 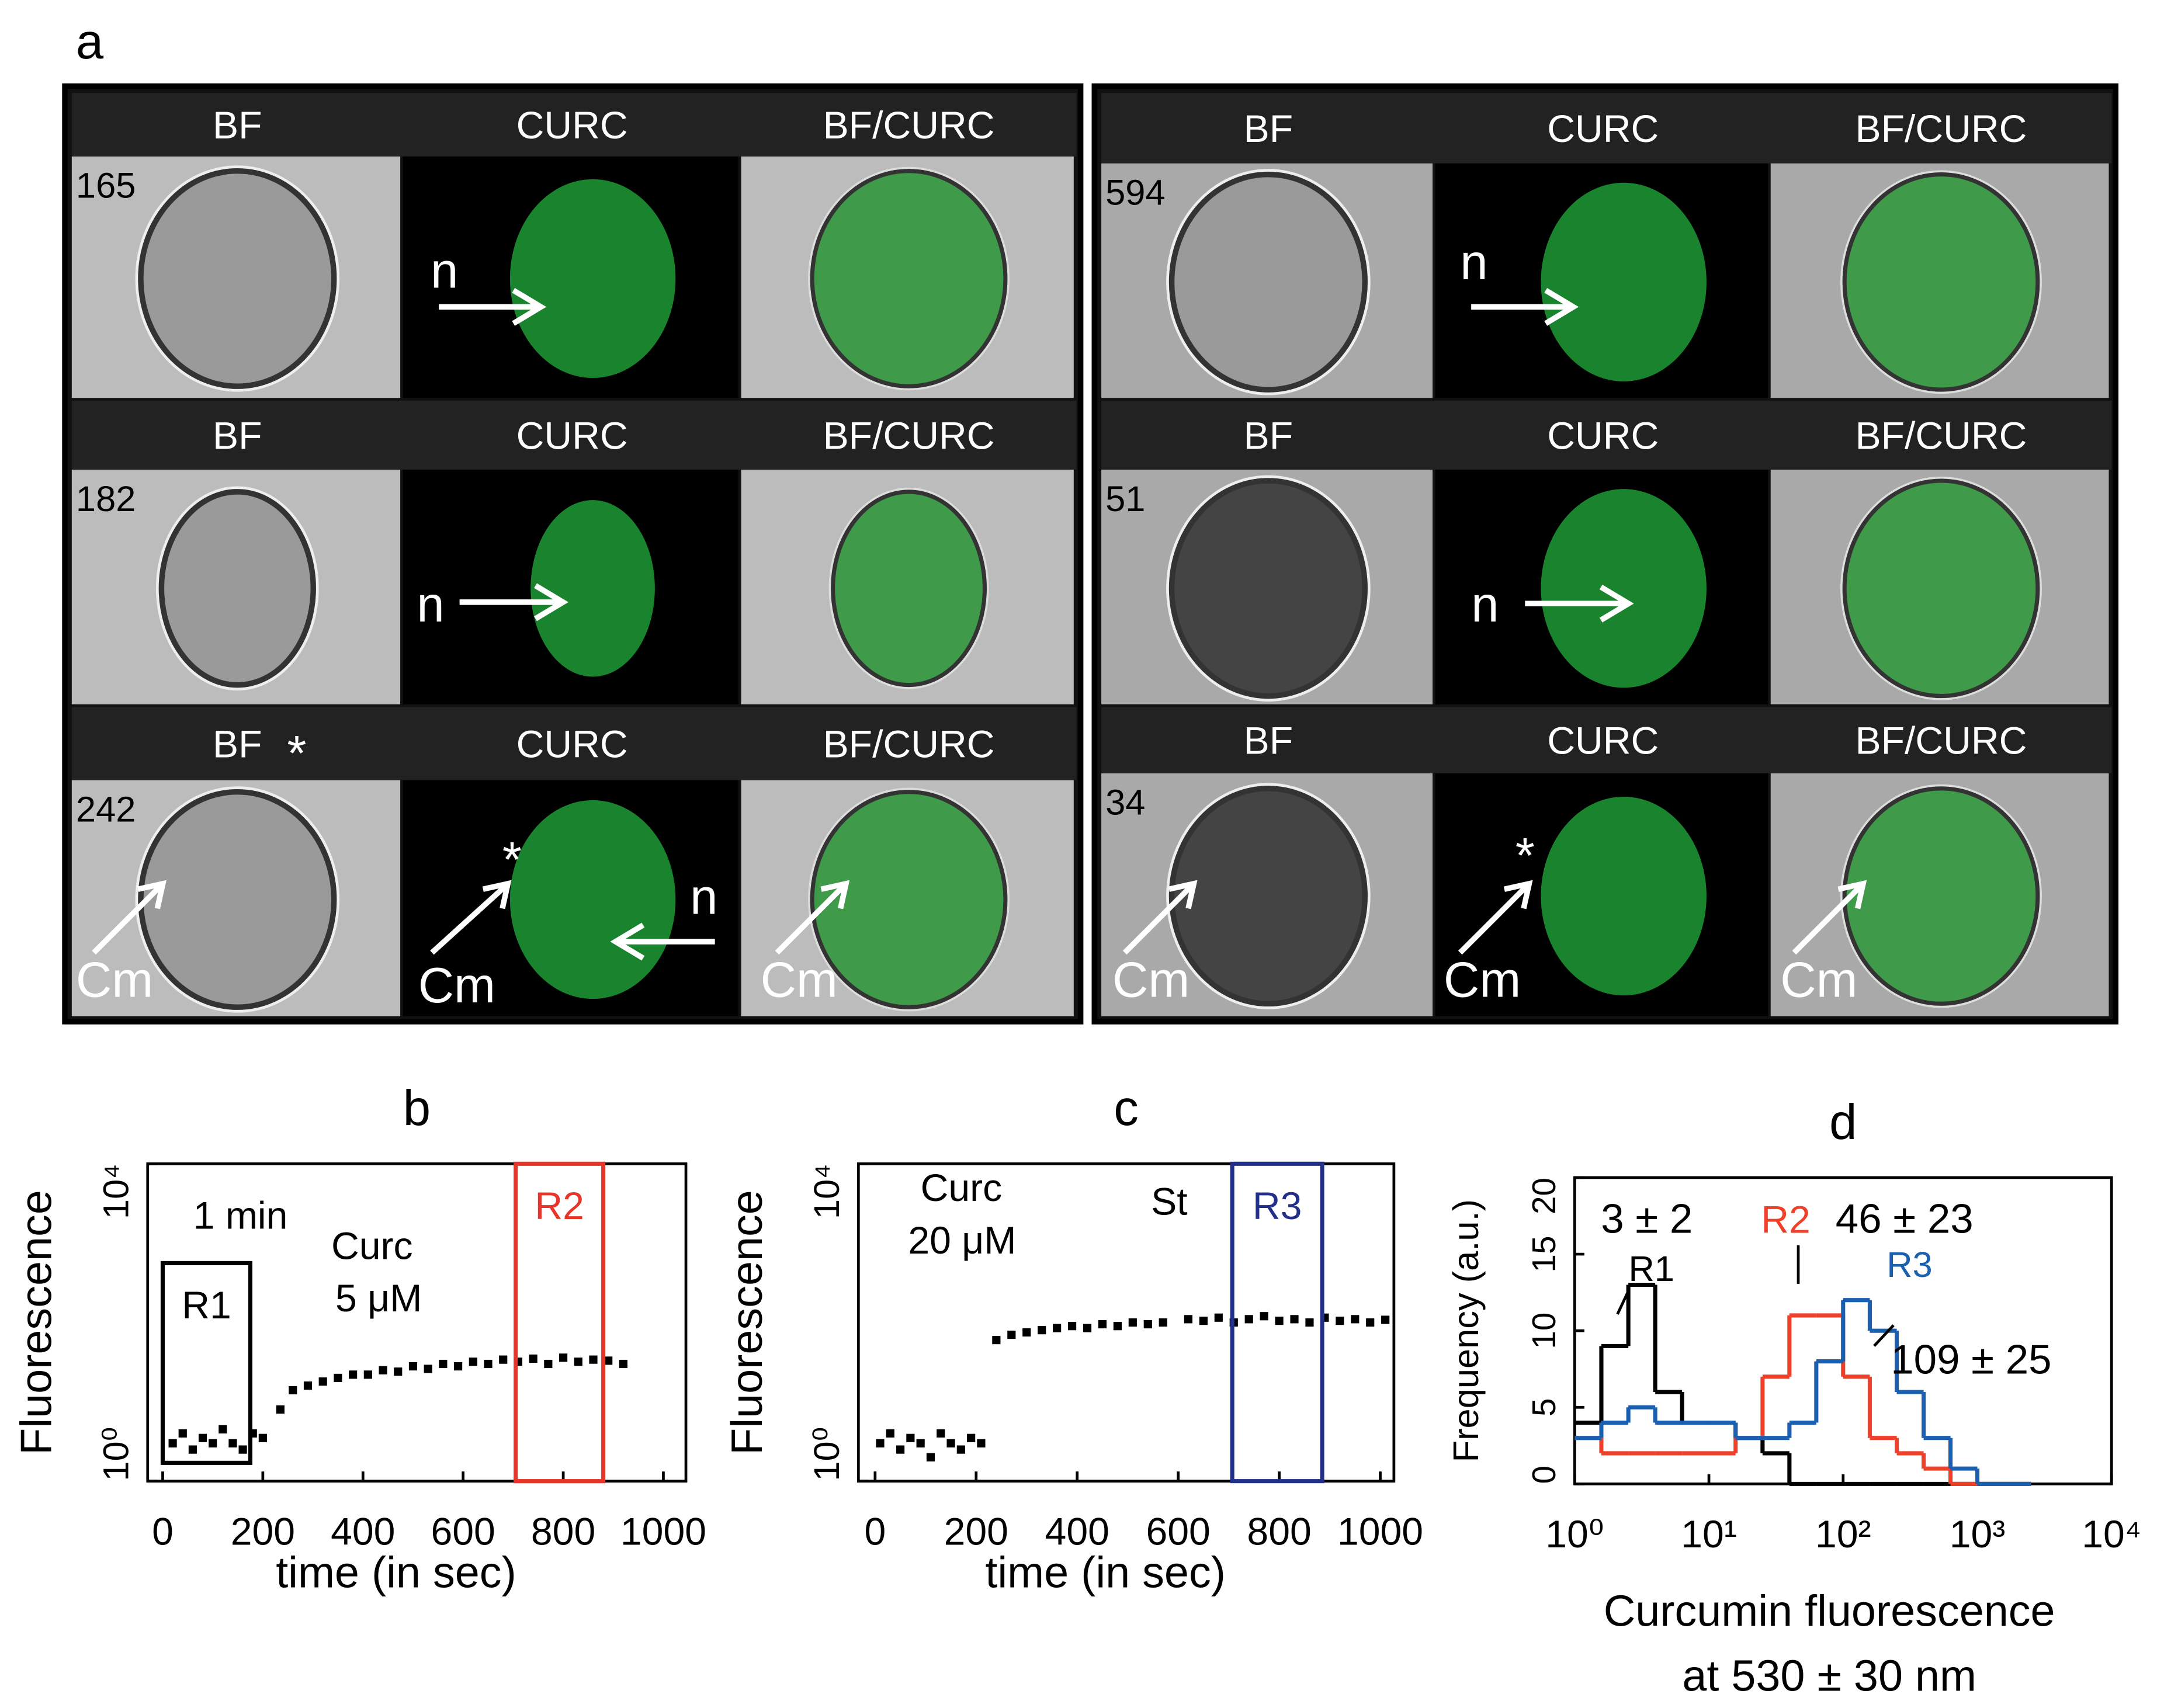 What do you see at coordinates (560, 1322) in the screenshot?
I see `region` at bounding box center [560, 1322].